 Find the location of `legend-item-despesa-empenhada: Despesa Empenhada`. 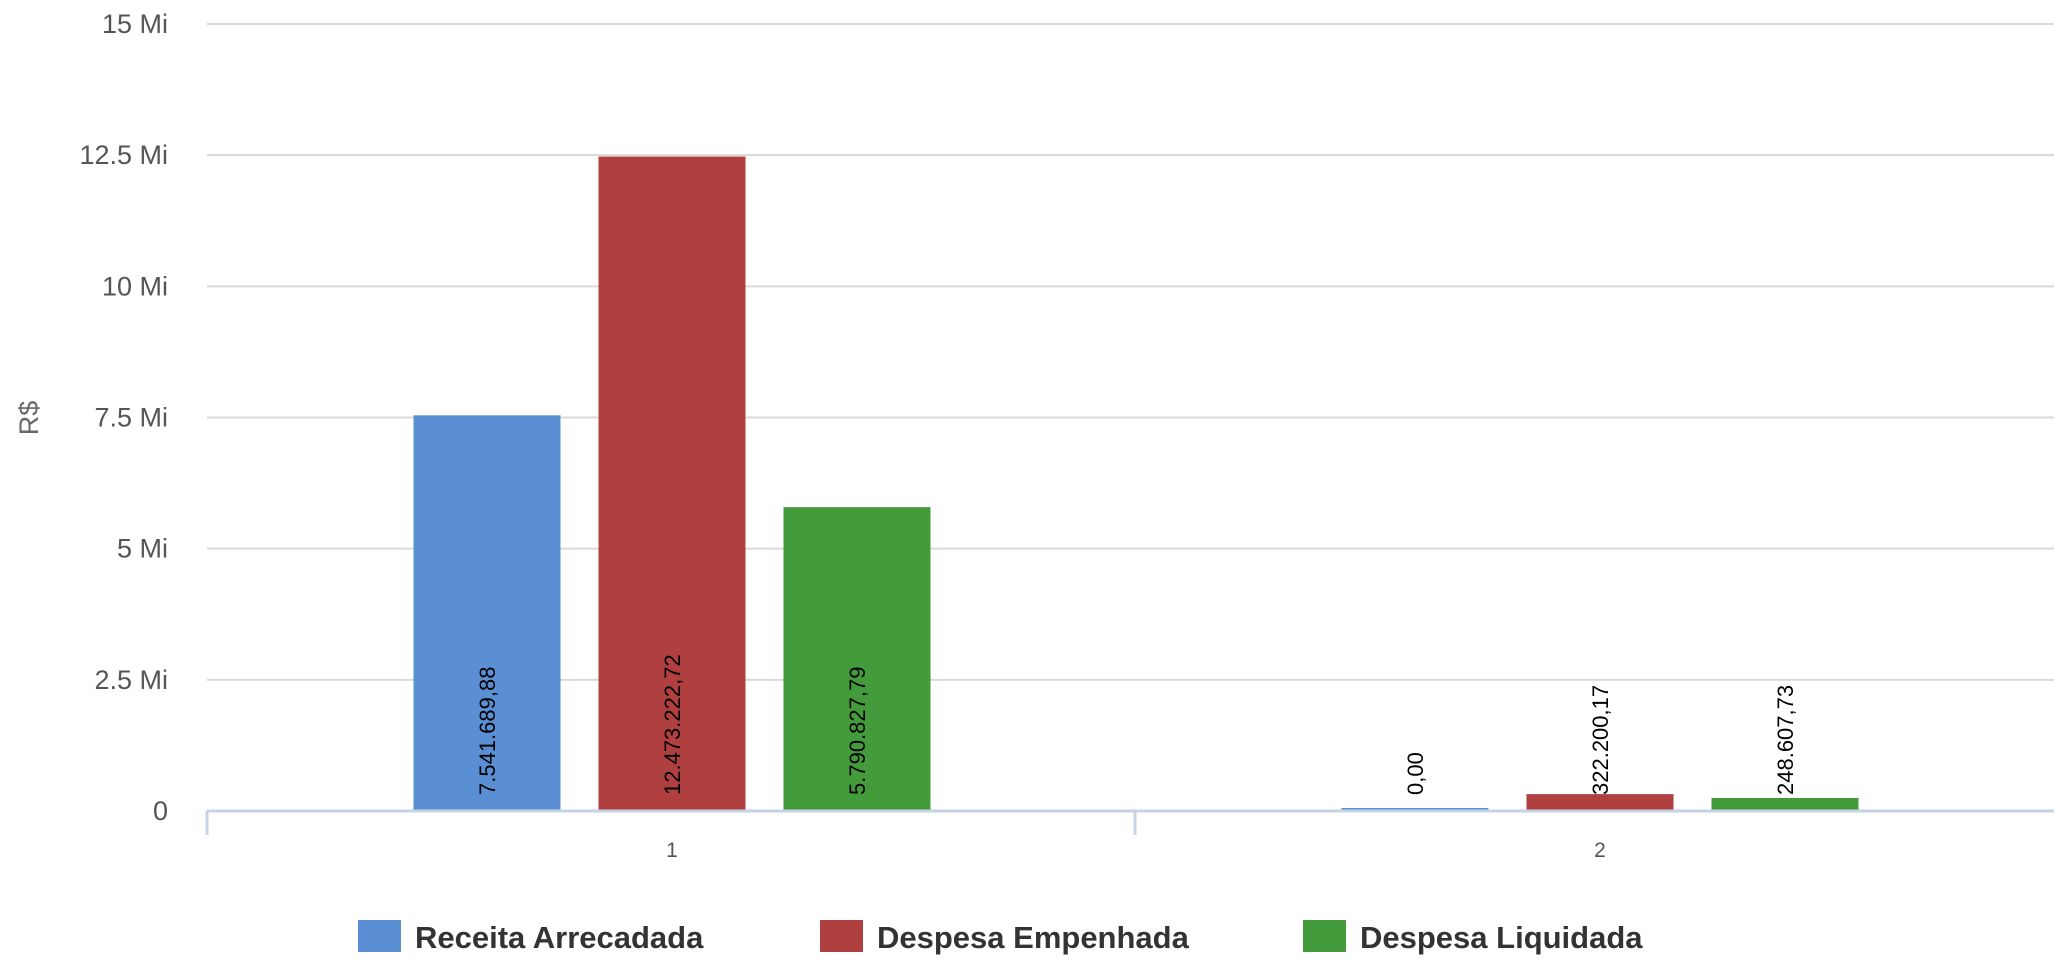

legend-item-despesa-empenhada: Despesa Empenhada is located at coordinates (1005, 937).